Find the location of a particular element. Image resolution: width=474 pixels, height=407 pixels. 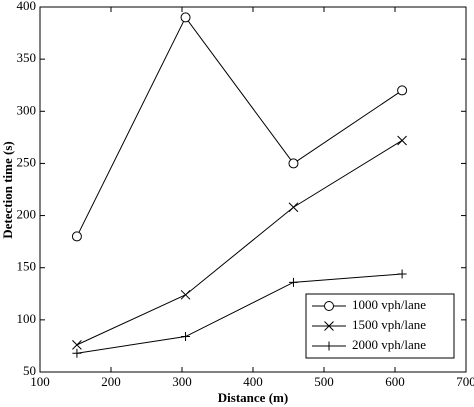

x-tick-label: 700 is located at coordinates (465, 381).